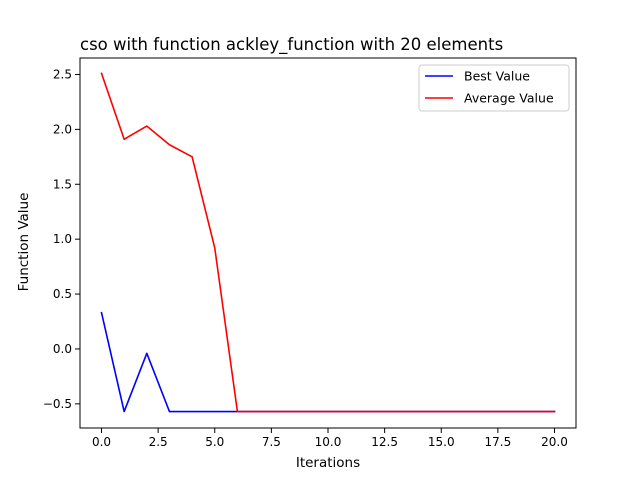 The height and width of the screenshot is (480, 640). Describe the element at coordinates (497, 76) in the screenshot. I see `legend-label: Best Value` at that location.